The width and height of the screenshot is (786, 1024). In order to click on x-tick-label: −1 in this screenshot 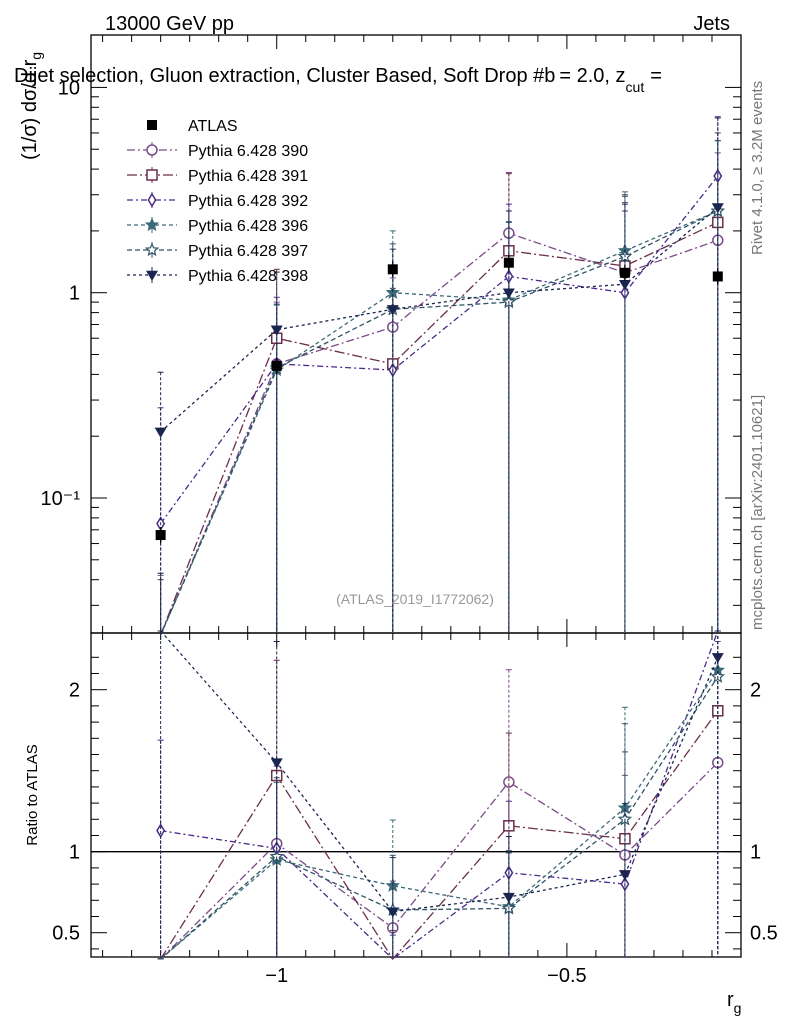, I will do `click(276, 976)`.